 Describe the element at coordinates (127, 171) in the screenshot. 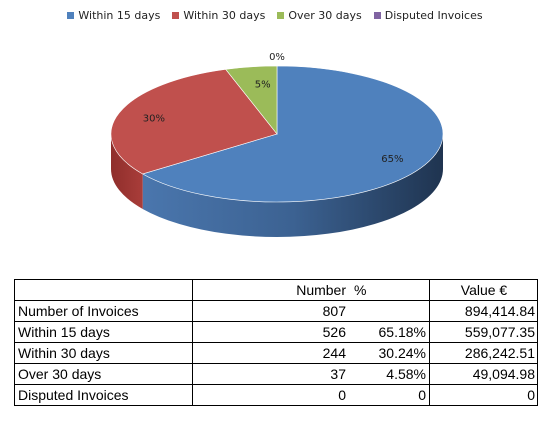

I see `pie-side-within-30-days` at that location.